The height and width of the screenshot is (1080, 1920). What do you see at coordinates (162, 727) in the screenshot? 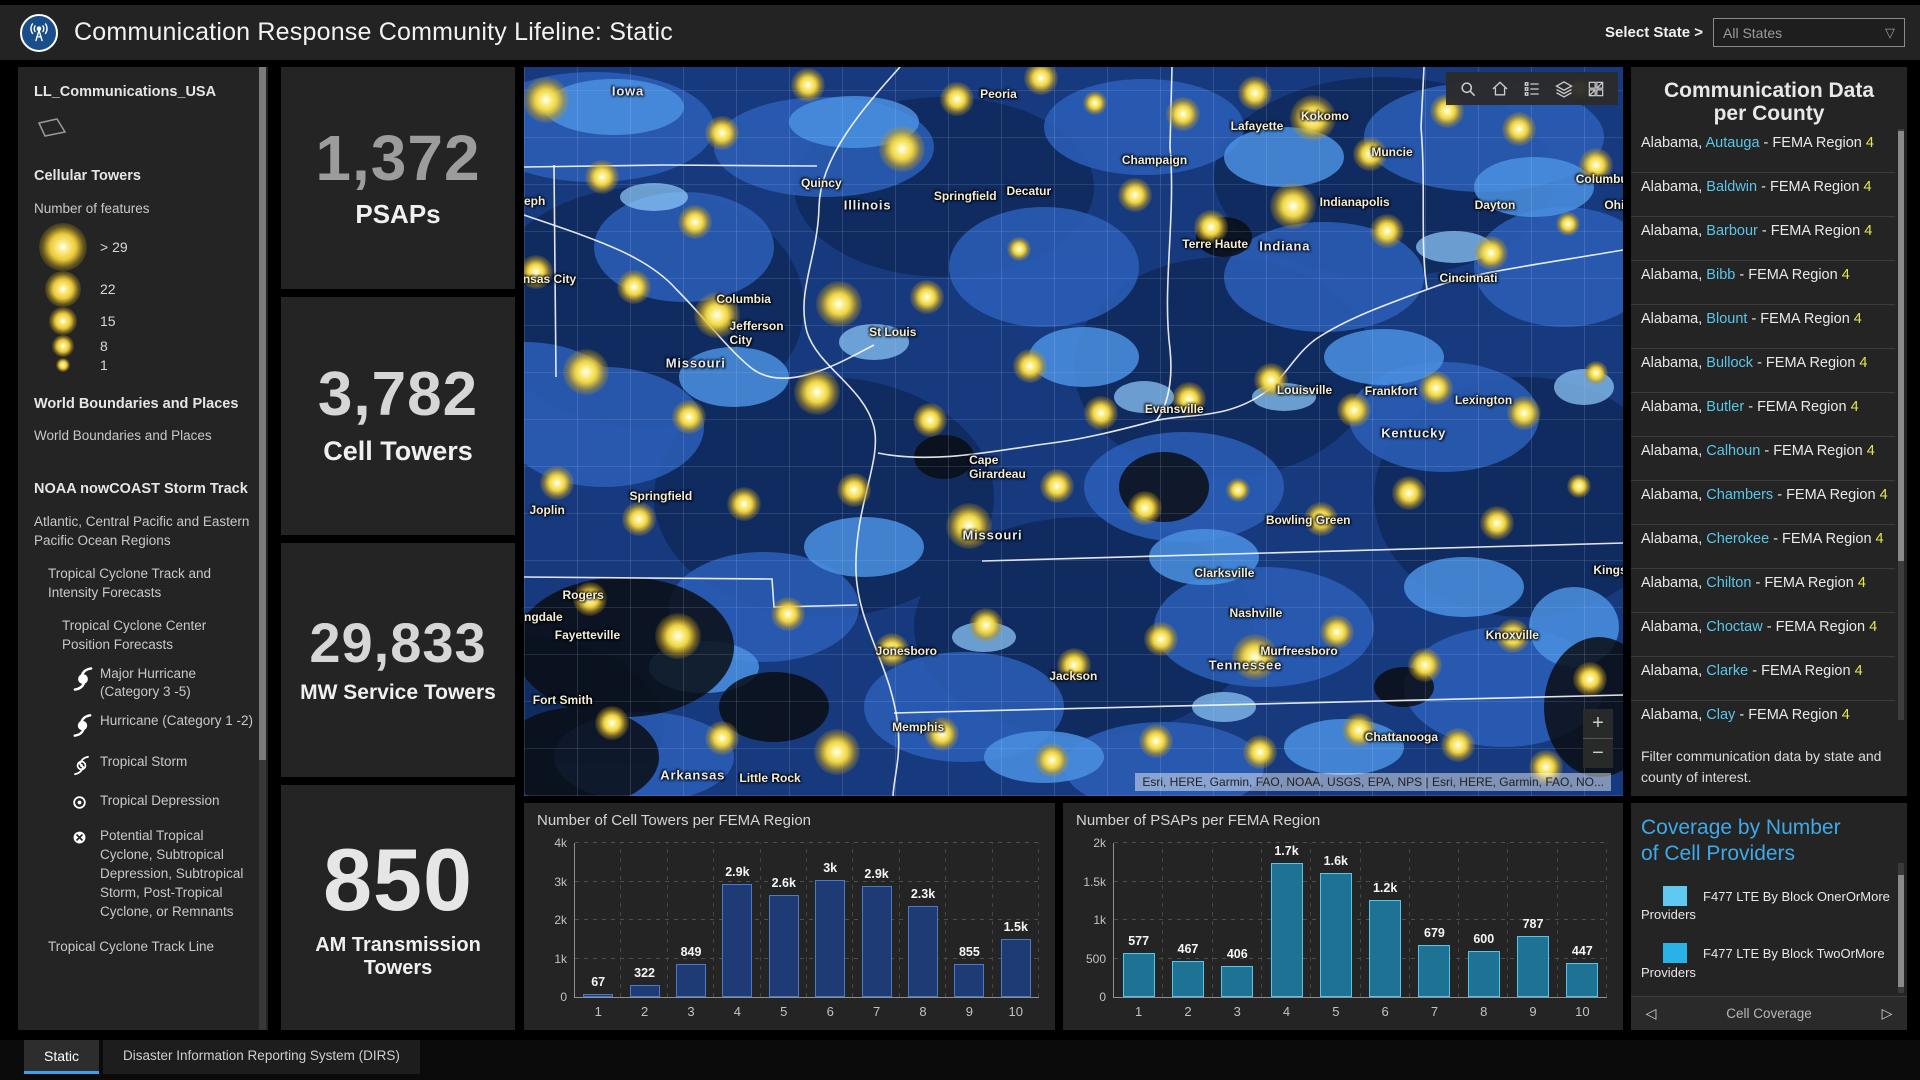
I see `storm-legend-row: Hurricane (Category 1 -2)` at bounding box center [162, 727].